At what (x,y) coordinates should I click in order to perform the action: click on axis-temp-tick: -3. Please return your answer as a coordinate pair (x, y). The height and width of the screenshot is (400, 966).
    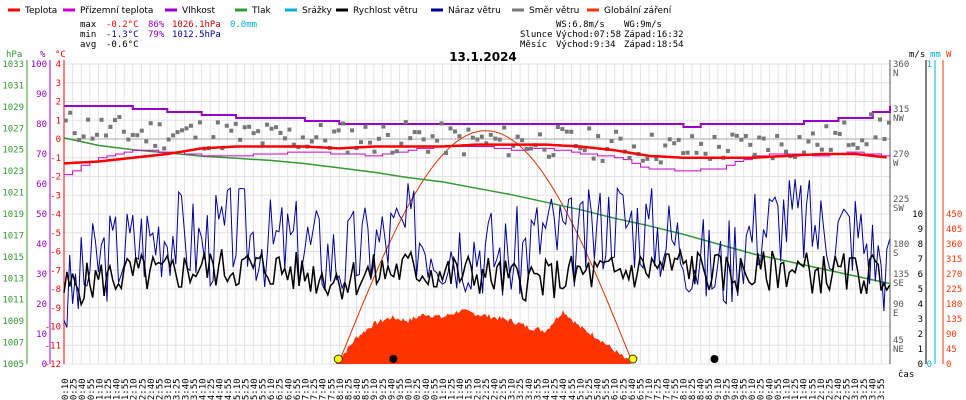
    Looking at the image, I should click on (55, 196).